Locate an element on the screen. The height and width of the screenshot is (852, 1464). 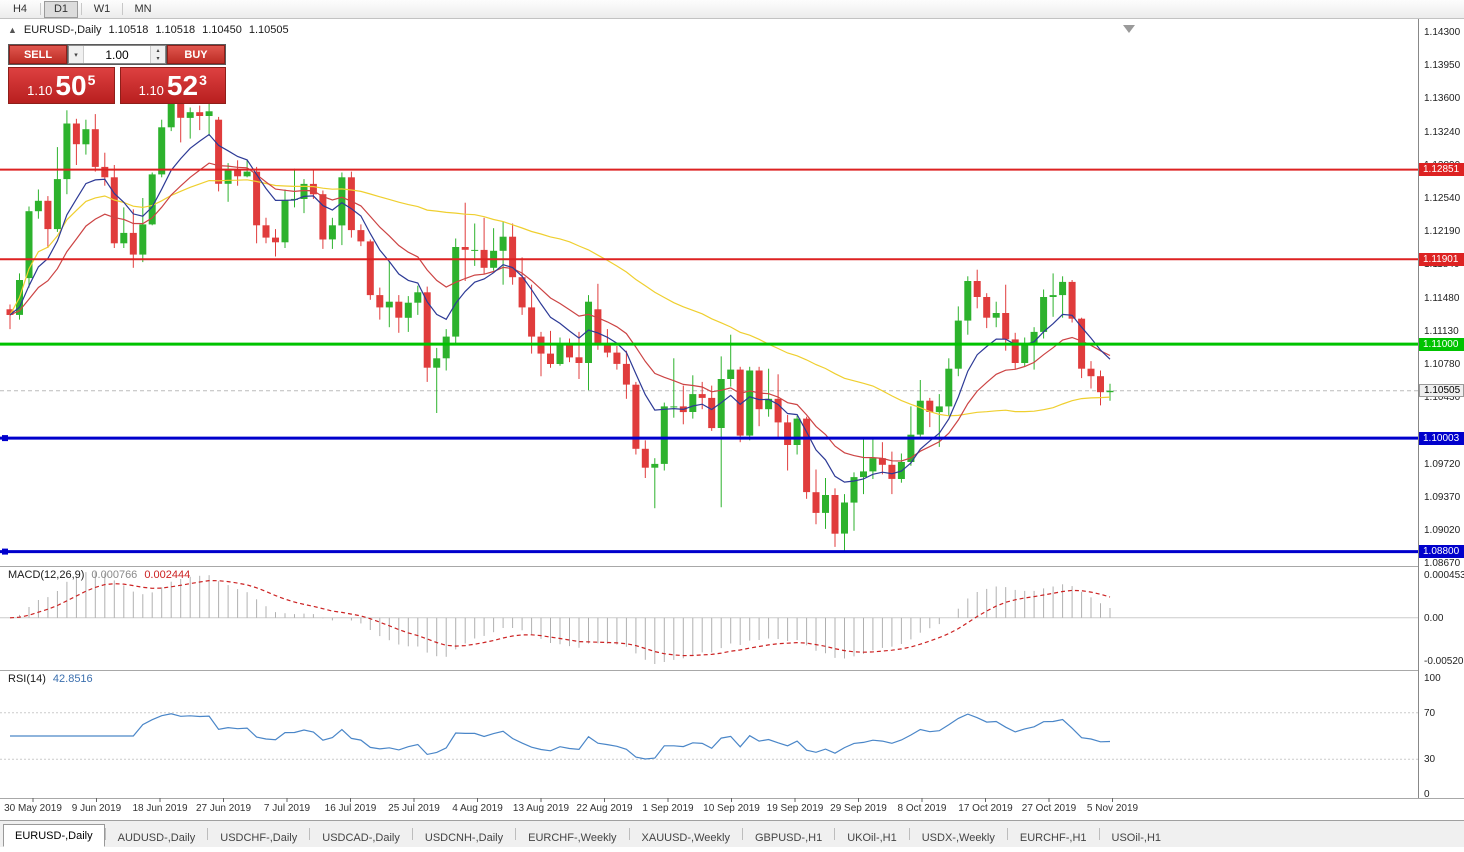
rsi-axis-label: 30 is located at coordinates (1430, 760).